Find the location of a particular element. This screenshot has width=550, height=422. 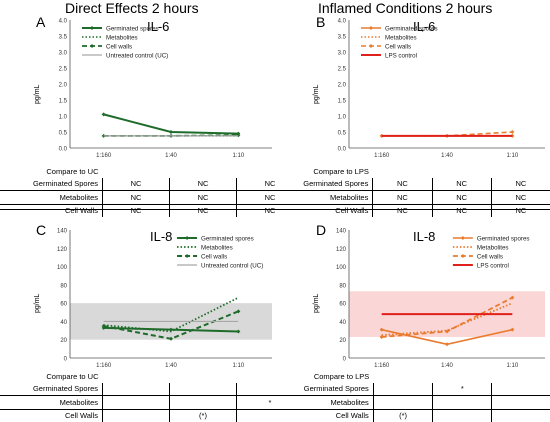

chart-title-a: IL-6 is located at coordinates (158, 26).